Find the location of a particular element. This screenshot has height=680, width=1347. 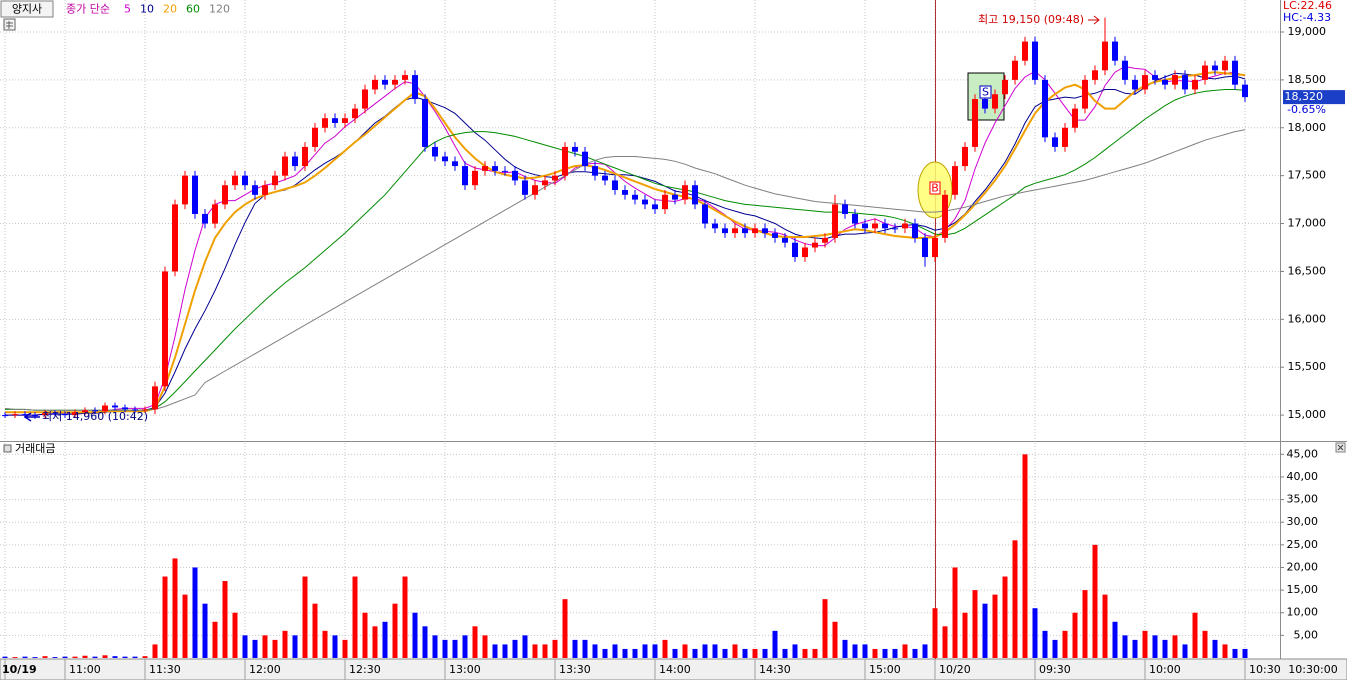

time-display: 10:30:00 is located at coordinates (1312, 669).